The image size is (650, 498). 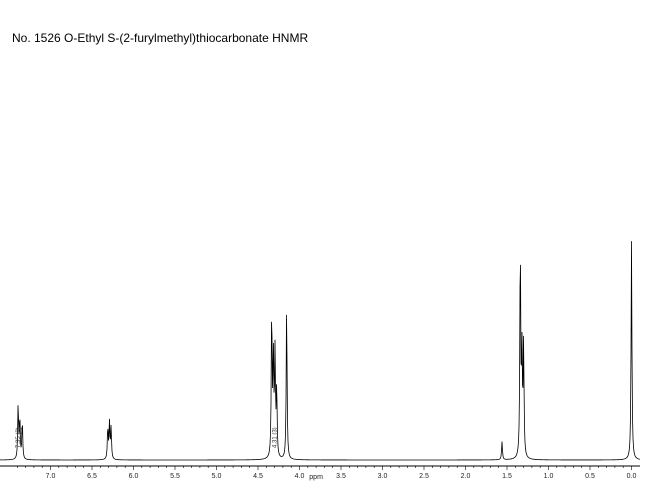 What do you see at coordinates (300, 476) in the screenshot?
I see `tick-label: 4.0` at bounding box center [300, 476].